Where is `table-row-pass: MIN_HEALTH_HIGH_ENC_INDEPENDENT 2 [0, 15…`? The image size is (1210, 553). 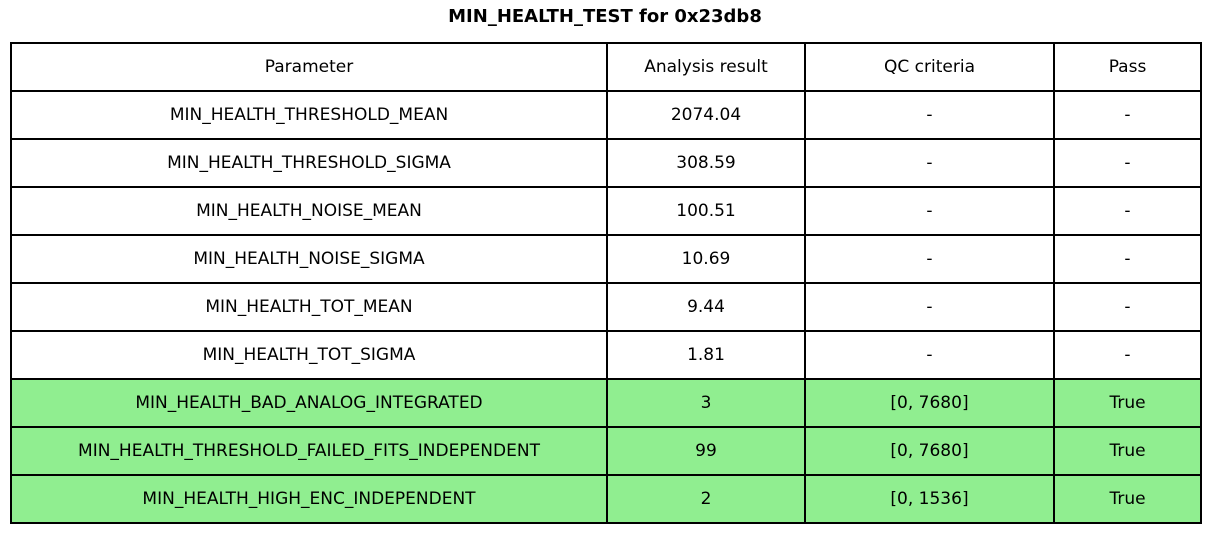
table-row-pass: MIN_HEALTH_HIGH_ENC_INDEPENDENT 2 [0, 15… is located at coordinates (606, 499).